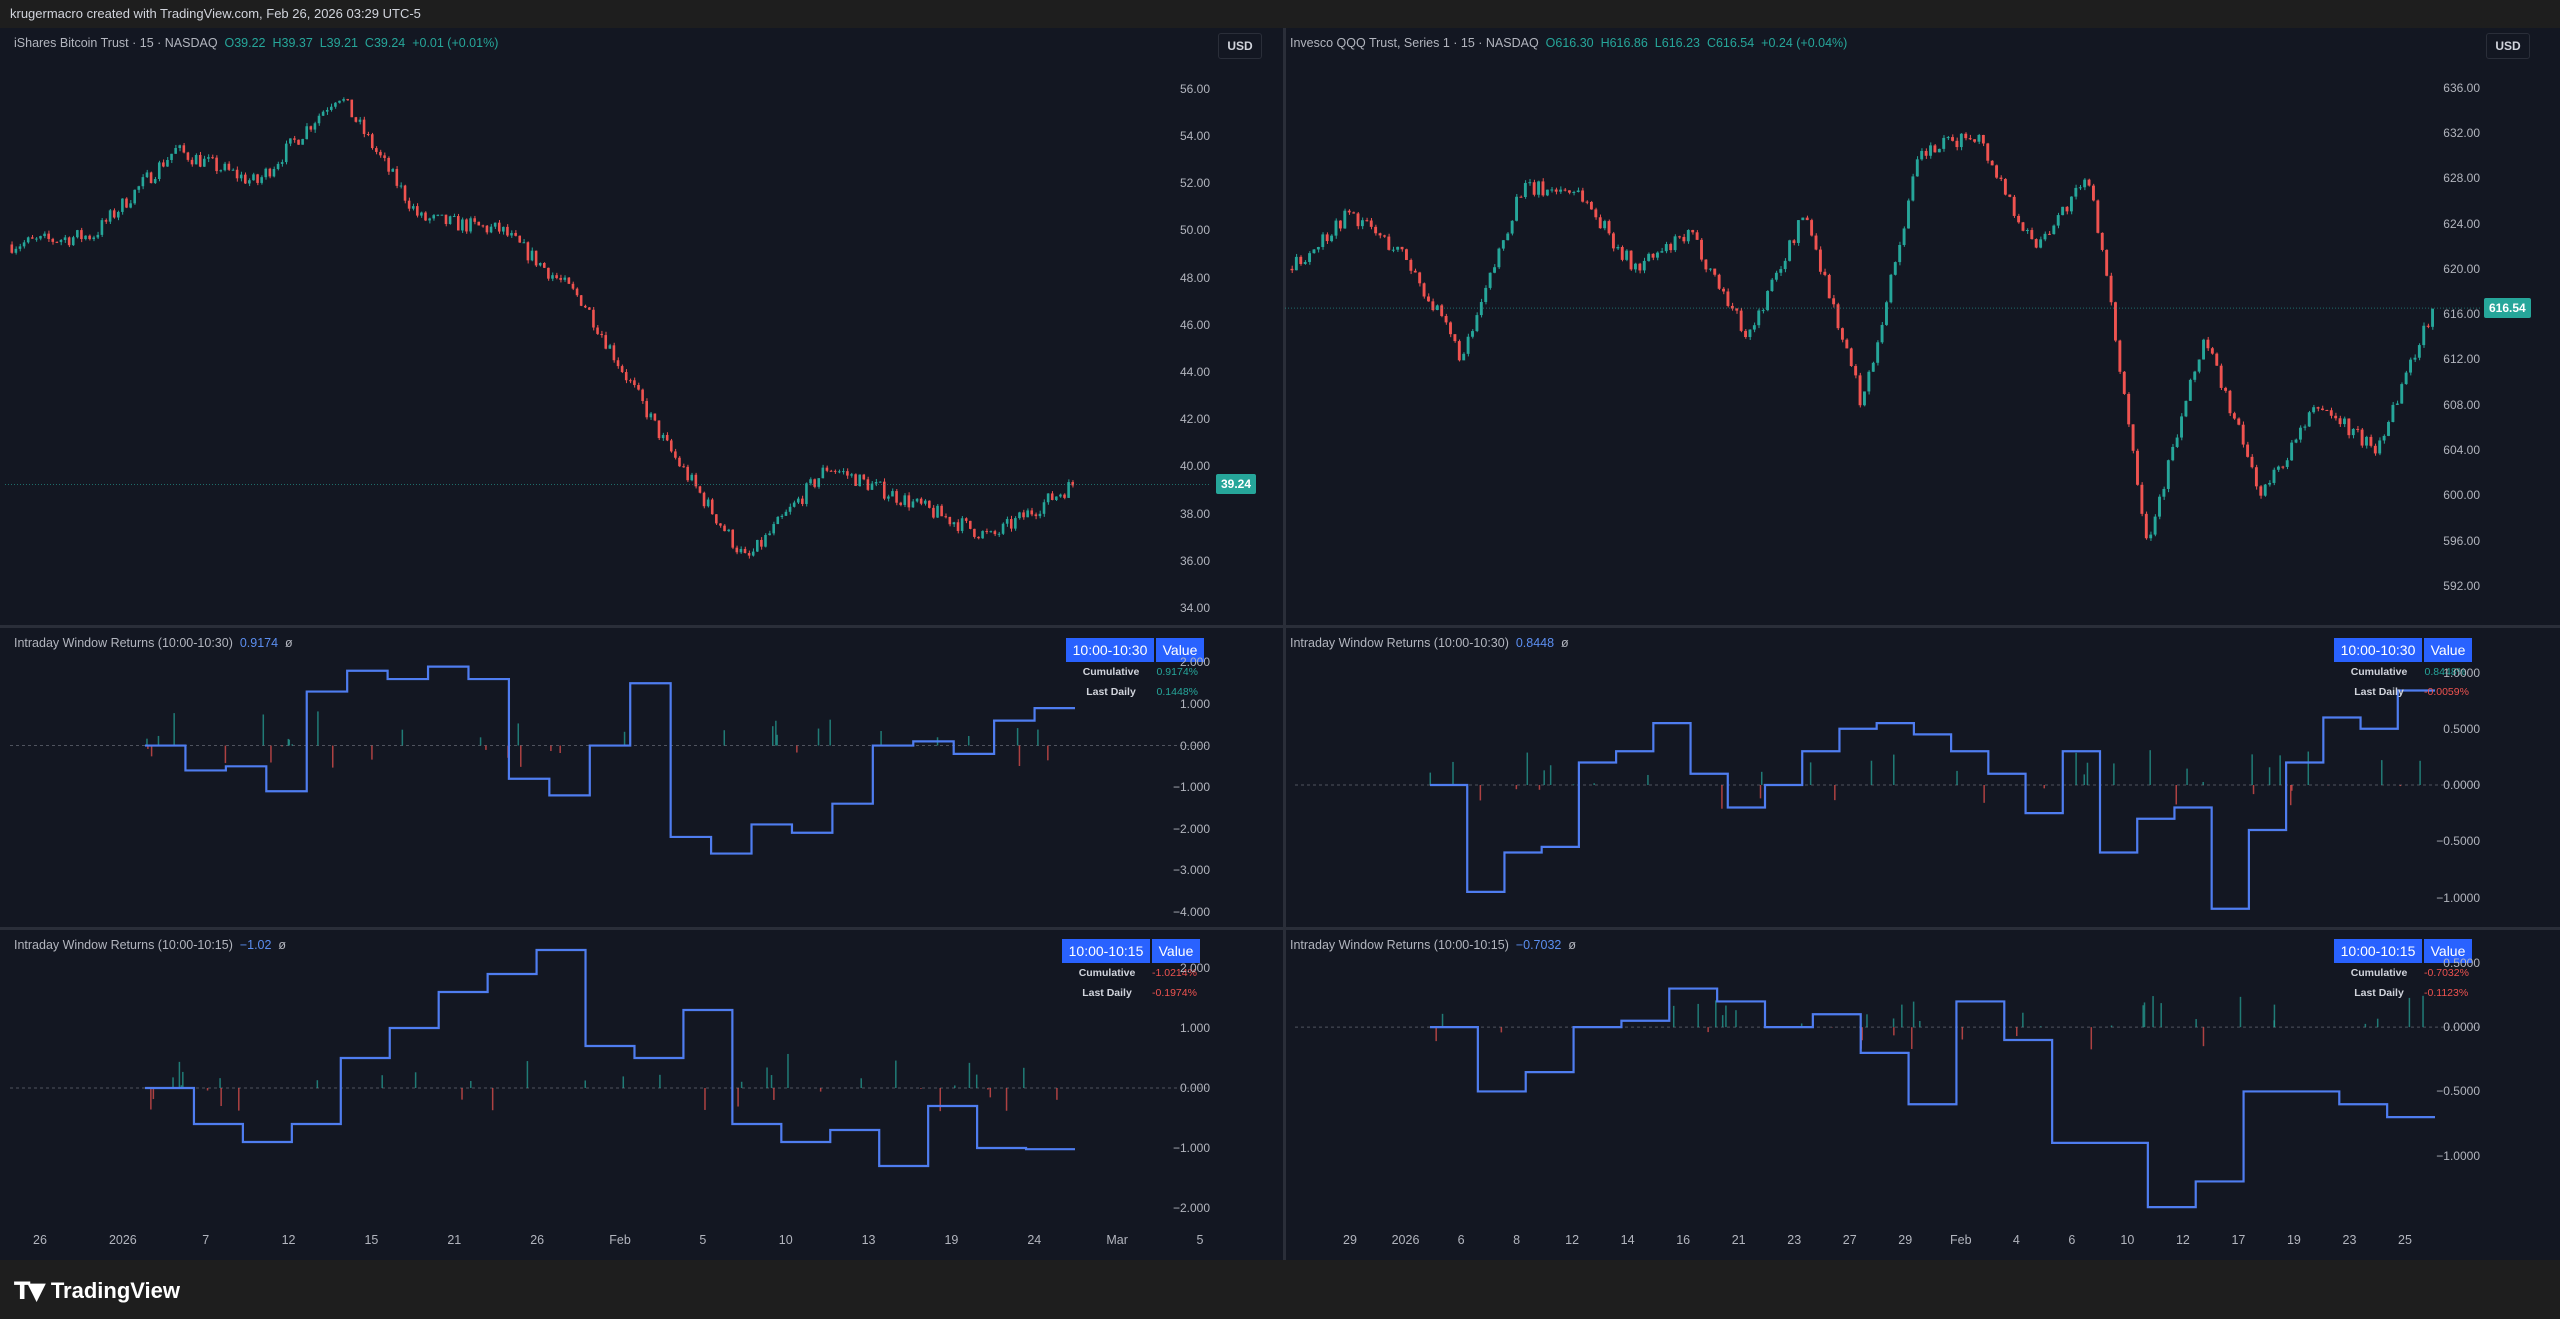 This screenshot has height=1319, width=2560. I want to click on left-currency-button: USD, so click(1240, 46).